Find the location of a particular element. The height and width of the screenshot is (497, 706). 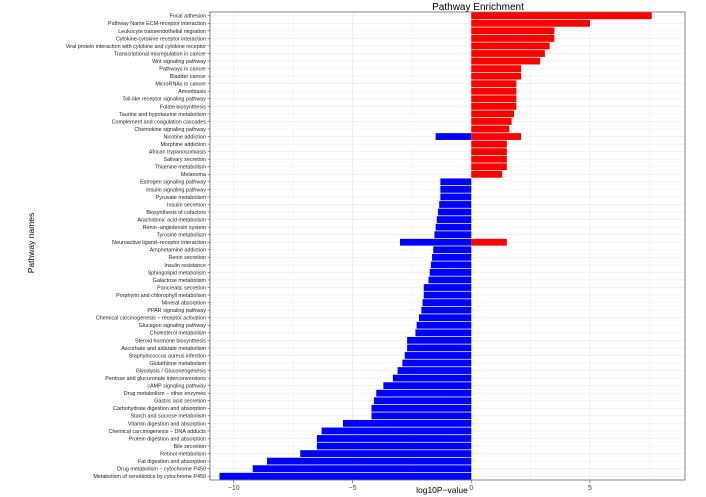

y-tick-label: Salivary secretion is located at coordinates (184, 160).